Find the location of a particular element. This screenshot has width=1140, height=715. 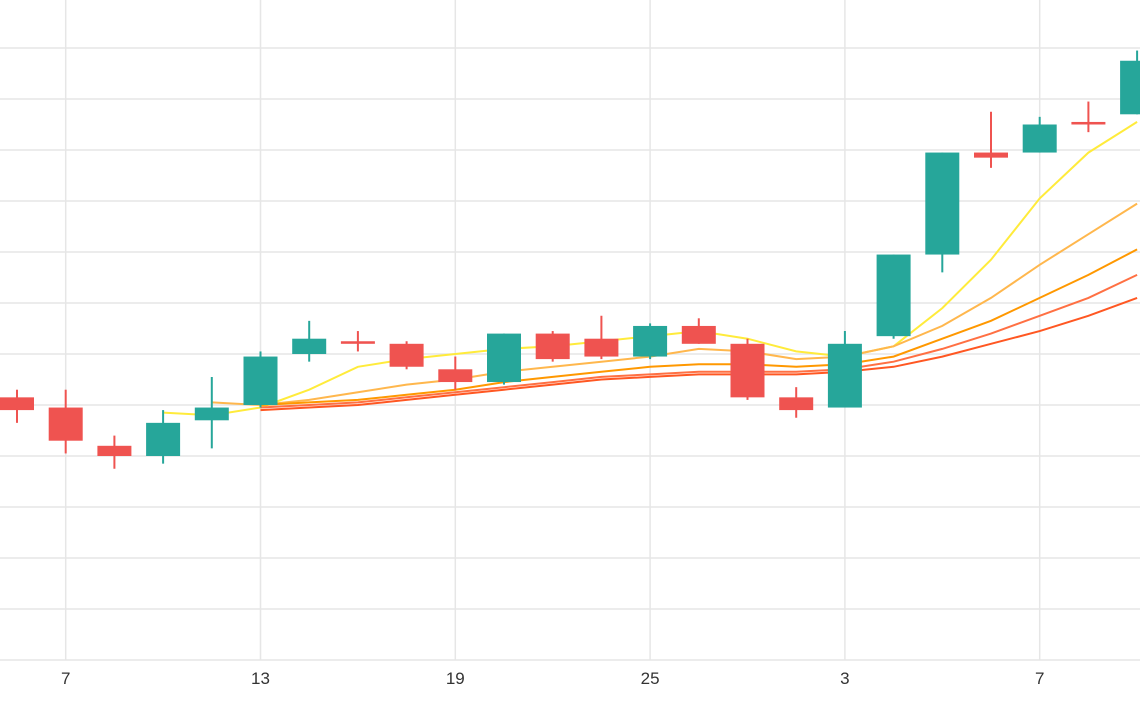

x-tick-label: 13 is located at coordinates (260, 678).